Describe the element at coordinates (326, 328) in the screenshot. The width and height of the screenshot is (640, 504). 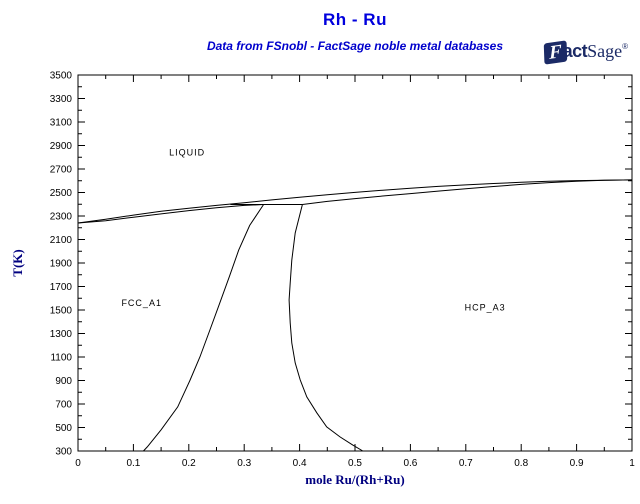
I see `hcp-phase-boundary-curve` at that location.